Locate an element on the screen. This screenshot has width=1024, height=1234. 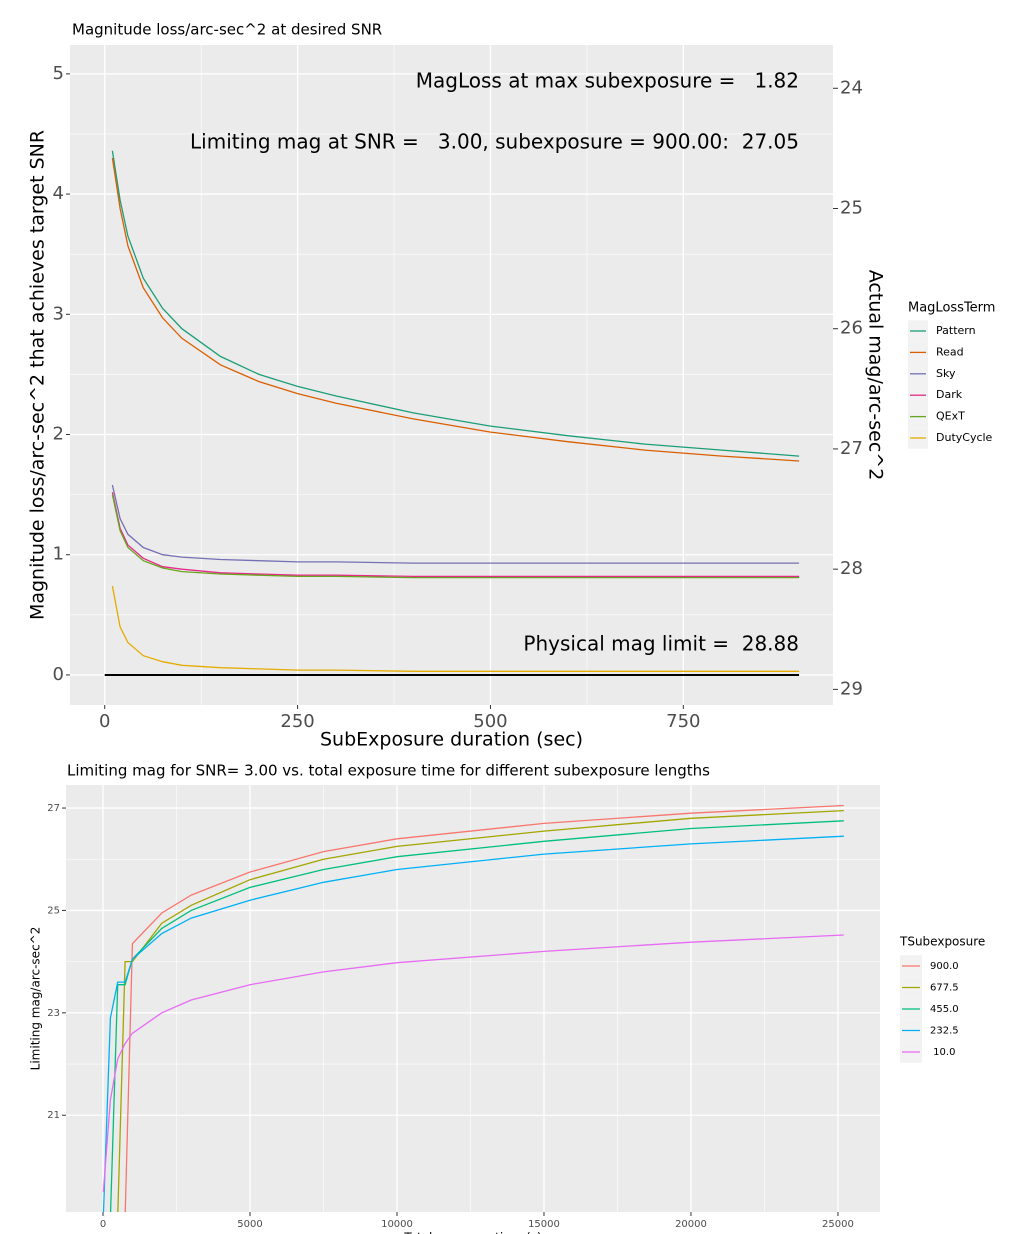
chart-title: Magnitude loss/arc-sec^2 at desired SNR is located at coordinates (227, 30).